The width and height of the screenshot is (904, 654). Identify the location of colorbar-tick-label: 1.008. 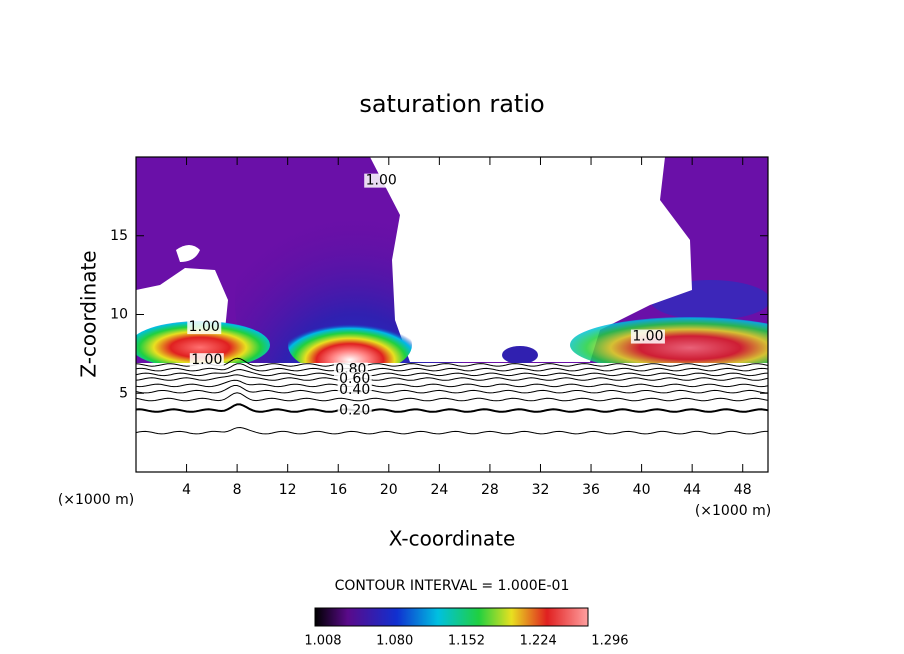
(322, 641).